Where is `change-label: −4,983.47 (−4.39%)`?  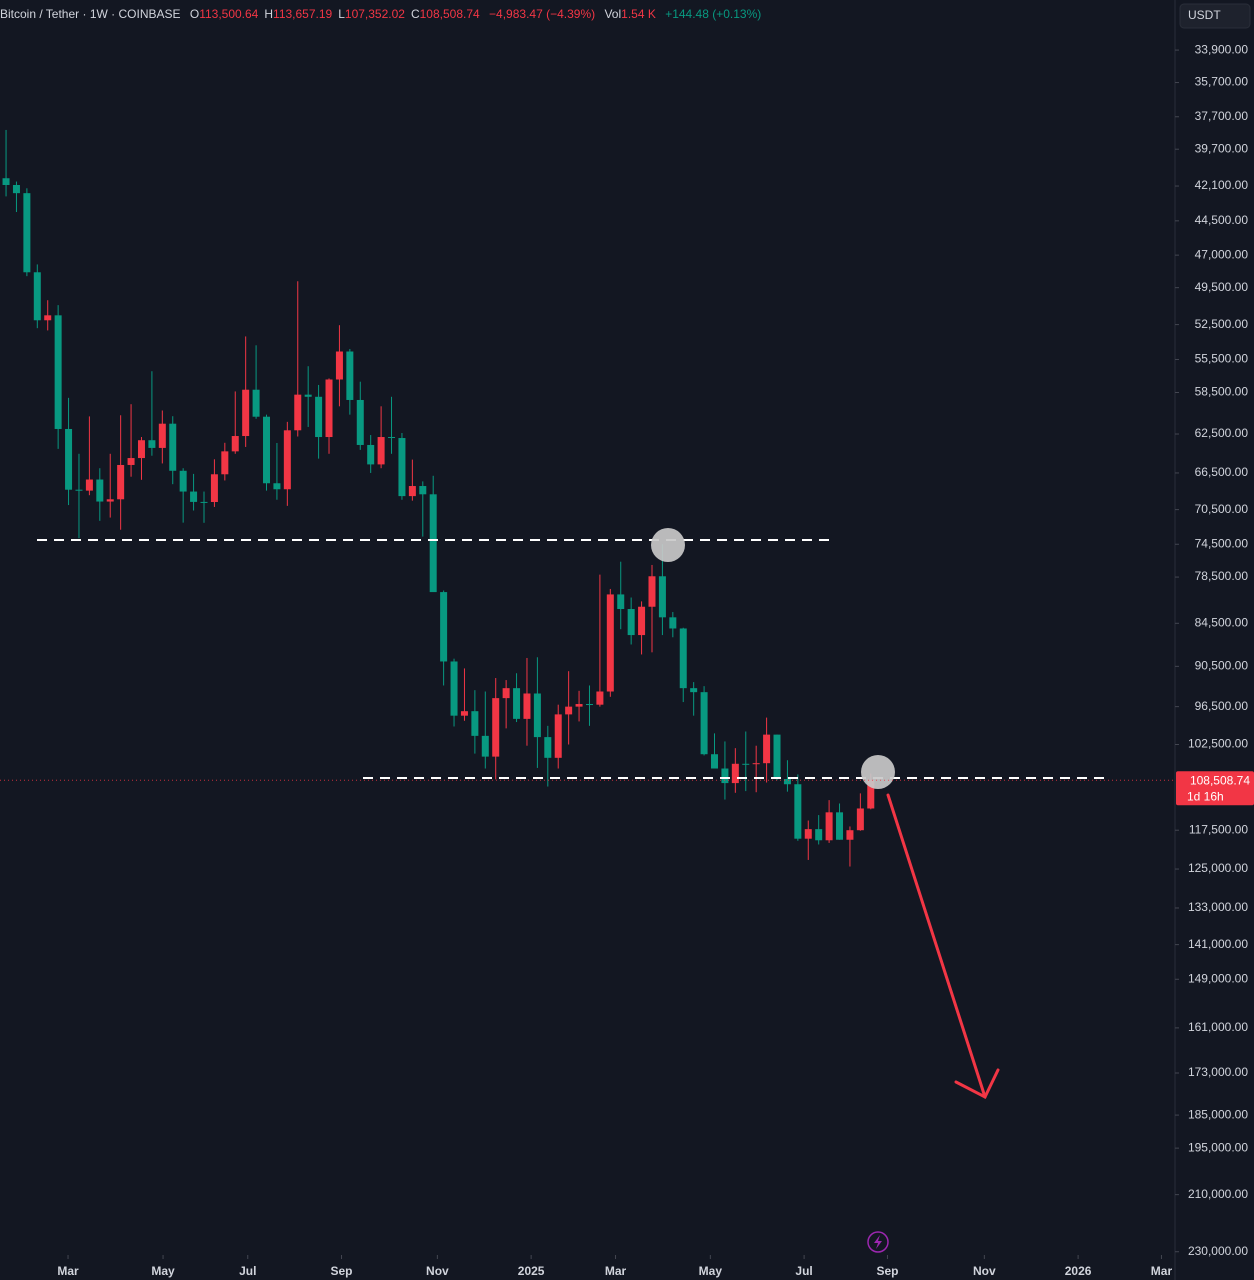
change-label: −4,983.47 (−4.39%) is located at coordinates (542, 14).